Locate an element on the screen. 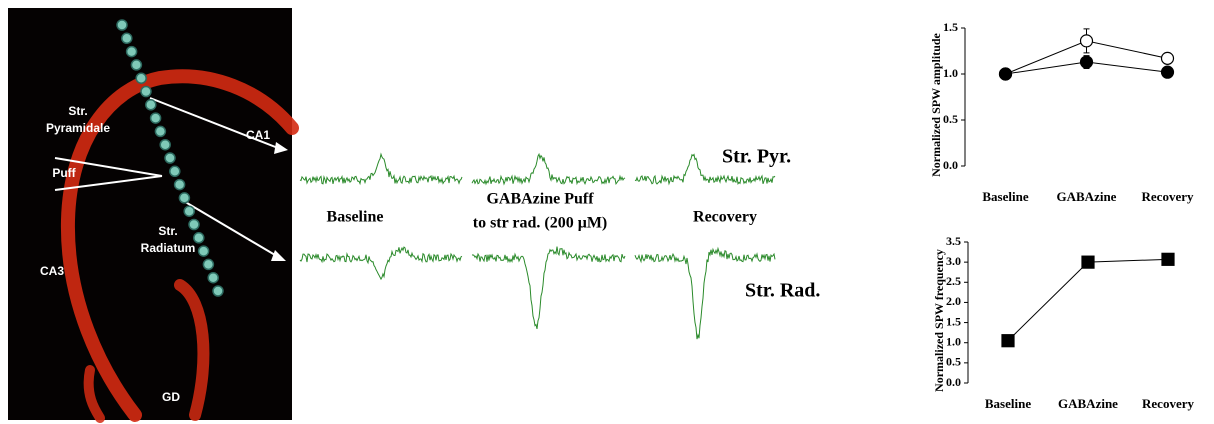 Image resolution: width=1214 pixels, height=424 pixels. series-line is located at coordinates (1088, 300).